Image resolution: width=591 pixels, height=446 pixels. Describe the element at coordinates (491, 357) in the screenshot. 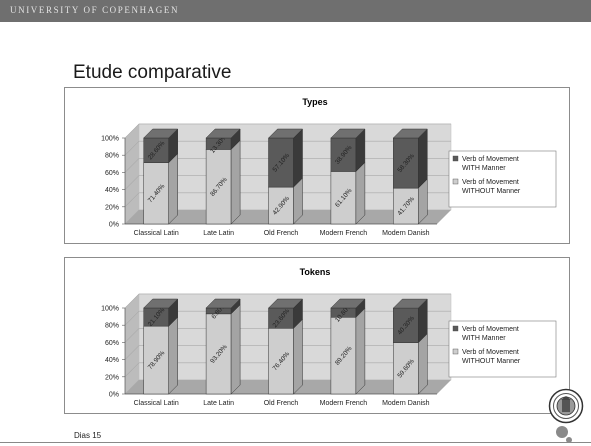

I see `chart2-legend-label-without: Verb of Movement WITHOUT Manner` at that location.